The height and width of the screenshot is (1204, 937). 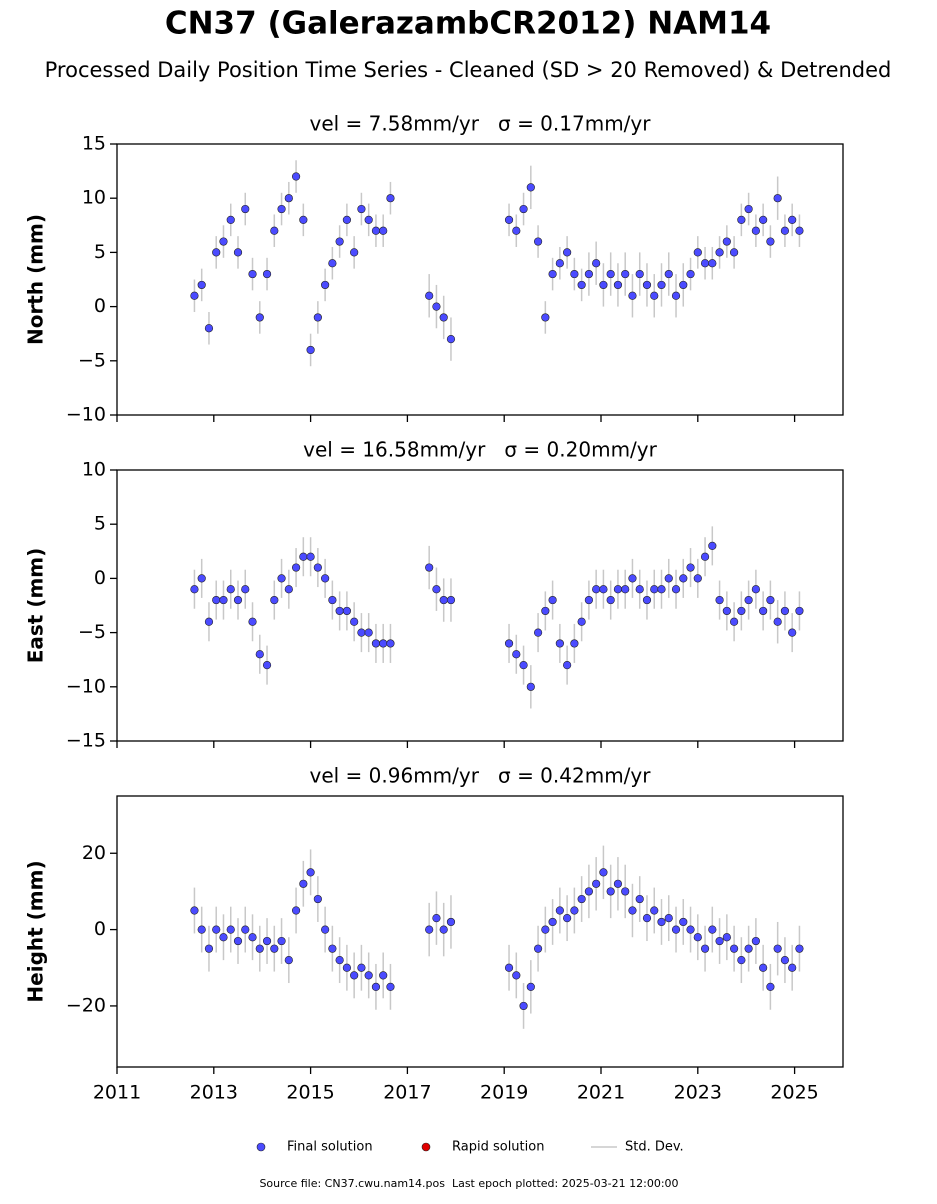 I want to click on y-axis-label: North (mm), so click(x=36, y=279).